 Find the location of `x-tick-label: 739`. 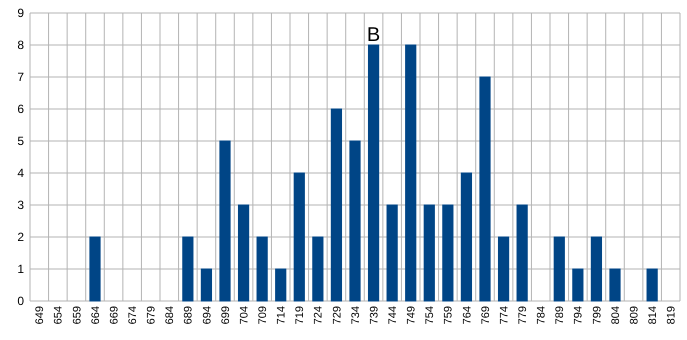

x-tick-label: 739 is located at coordinates (374, 315).